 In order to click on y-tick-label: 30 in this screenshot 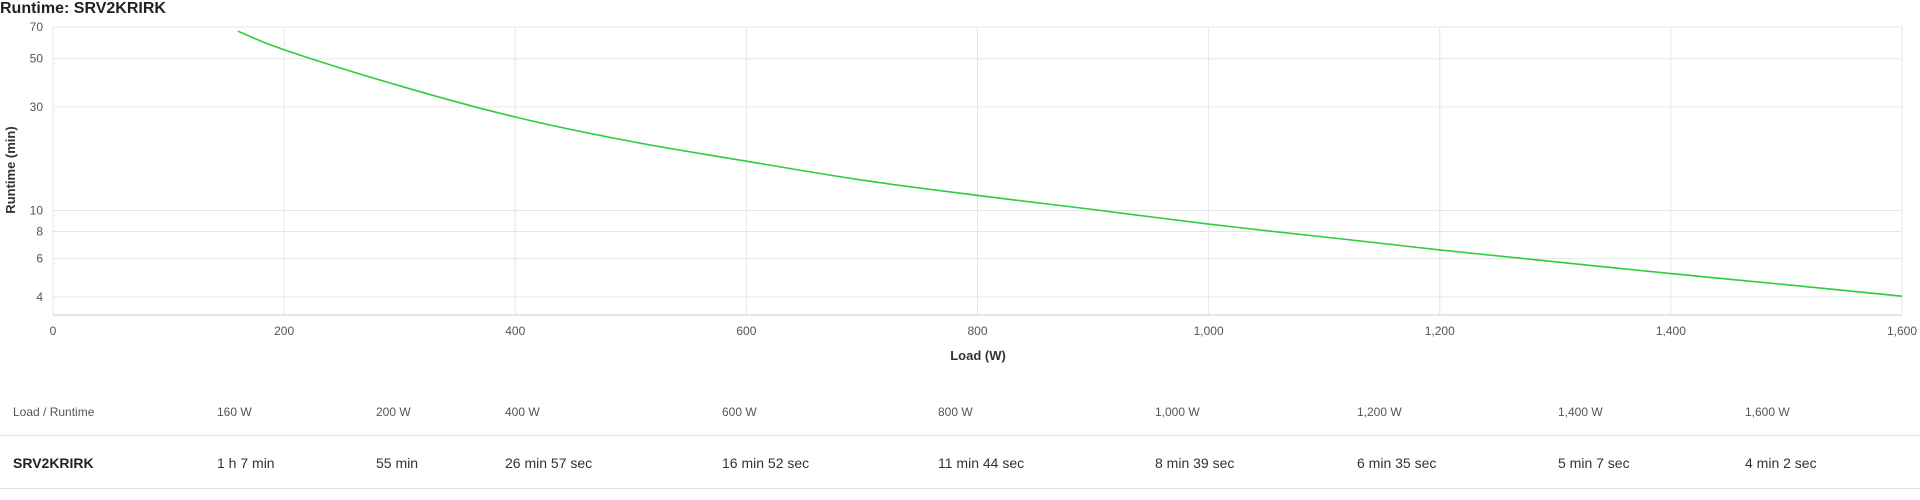, I will do `click(37, 107)`.